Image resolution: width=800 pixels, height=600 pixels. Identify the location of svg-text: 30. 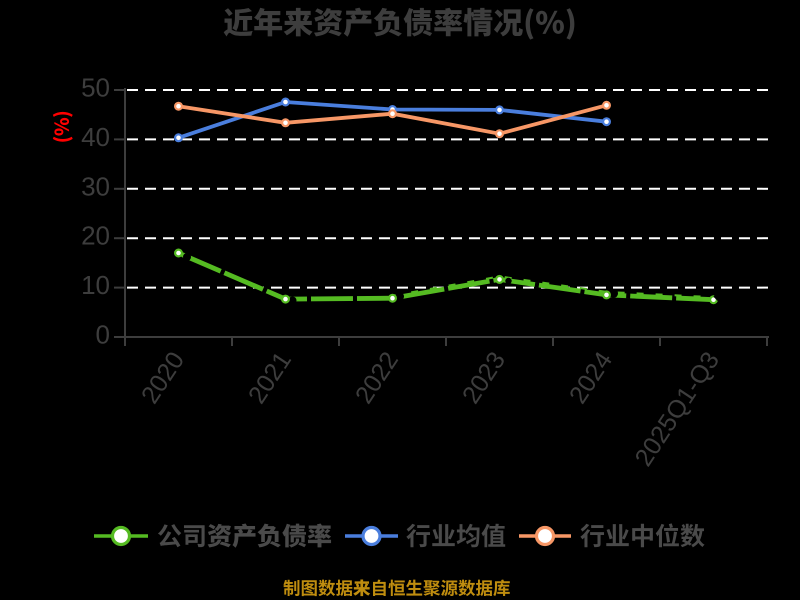
(95, 186).